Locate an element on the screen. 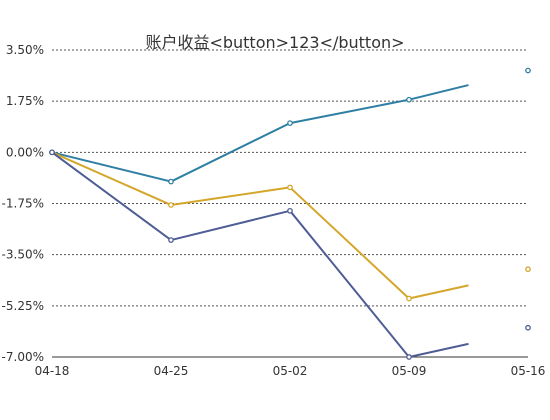 This screenshot has height=420, width=550. y-tick-label: 3.50% is located at coordinates (25, 50).